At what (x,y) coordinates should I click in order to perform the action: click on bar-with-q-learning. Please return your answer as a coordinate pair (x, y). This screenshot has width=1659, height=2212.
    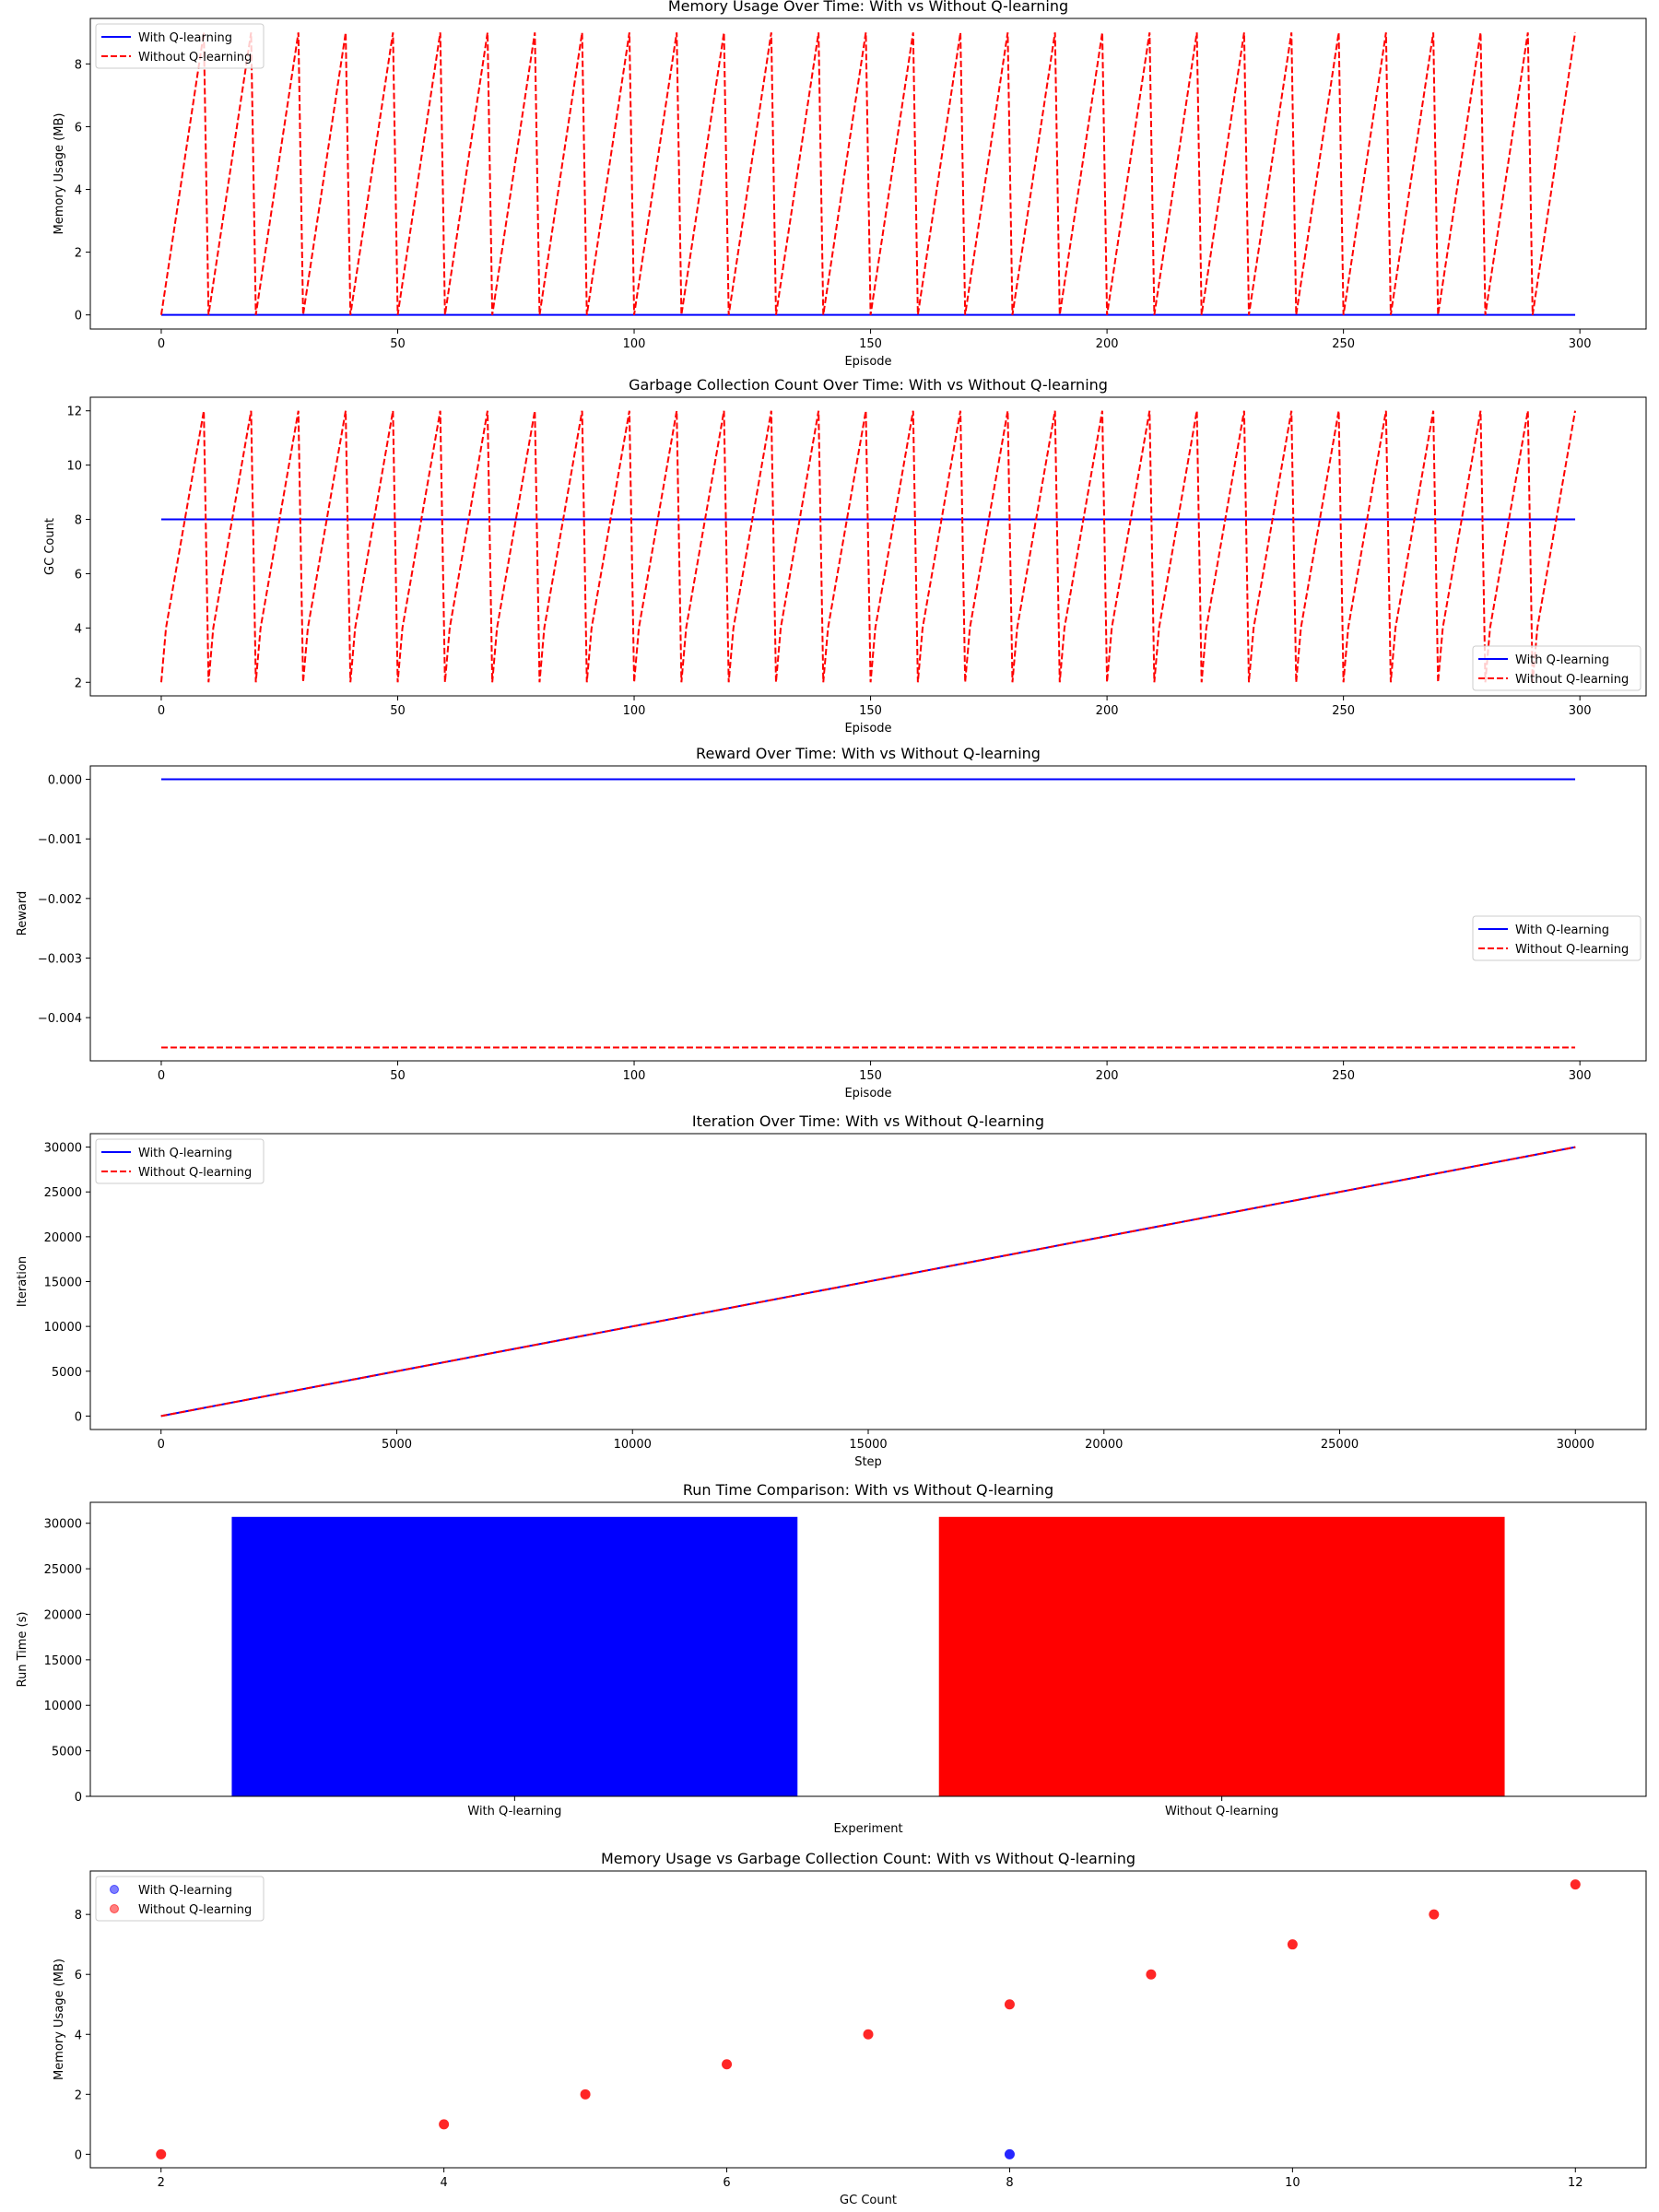
    Looking at the image, I should click on (514, 1656).